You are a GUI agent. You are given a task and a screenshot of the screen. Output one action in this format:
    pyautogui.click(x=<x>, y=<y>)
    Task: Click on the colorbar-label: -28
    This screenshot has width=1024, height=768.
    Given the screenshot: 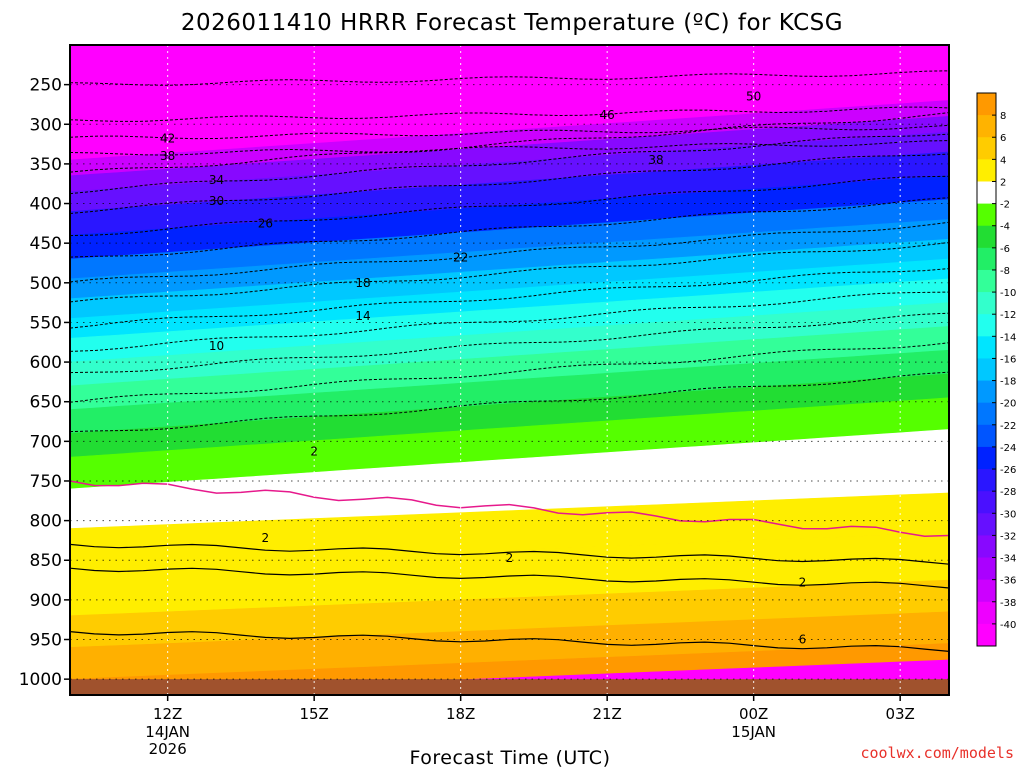 What is the action you would take?
    pyautogui.click(x=1008, y=492)
    